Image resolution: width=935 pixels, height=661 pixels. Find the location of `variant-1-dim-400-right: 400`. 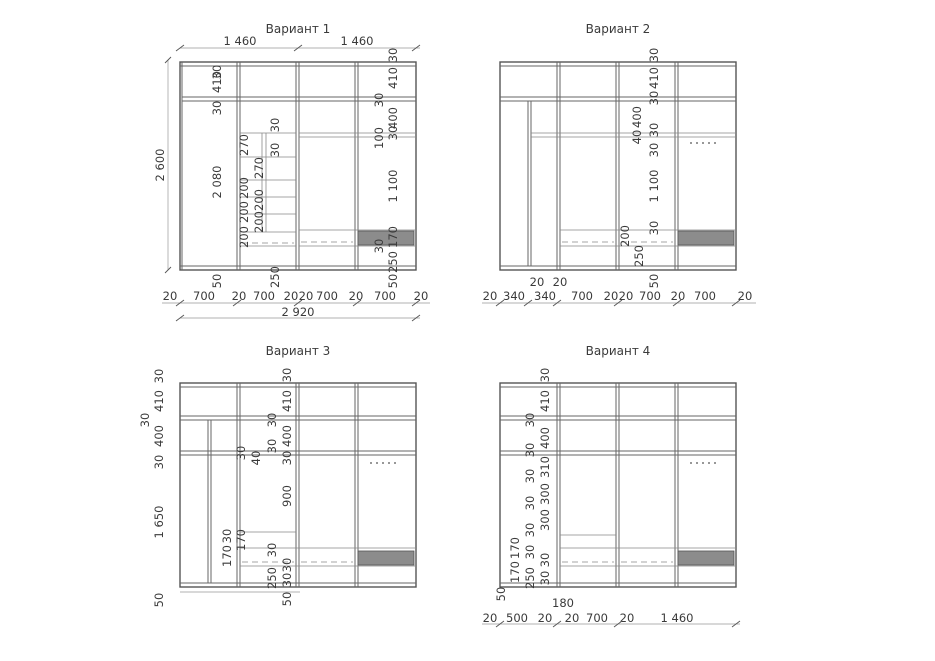

variant-1-dim-400-right: 400 is located at coordinates (393, 118).